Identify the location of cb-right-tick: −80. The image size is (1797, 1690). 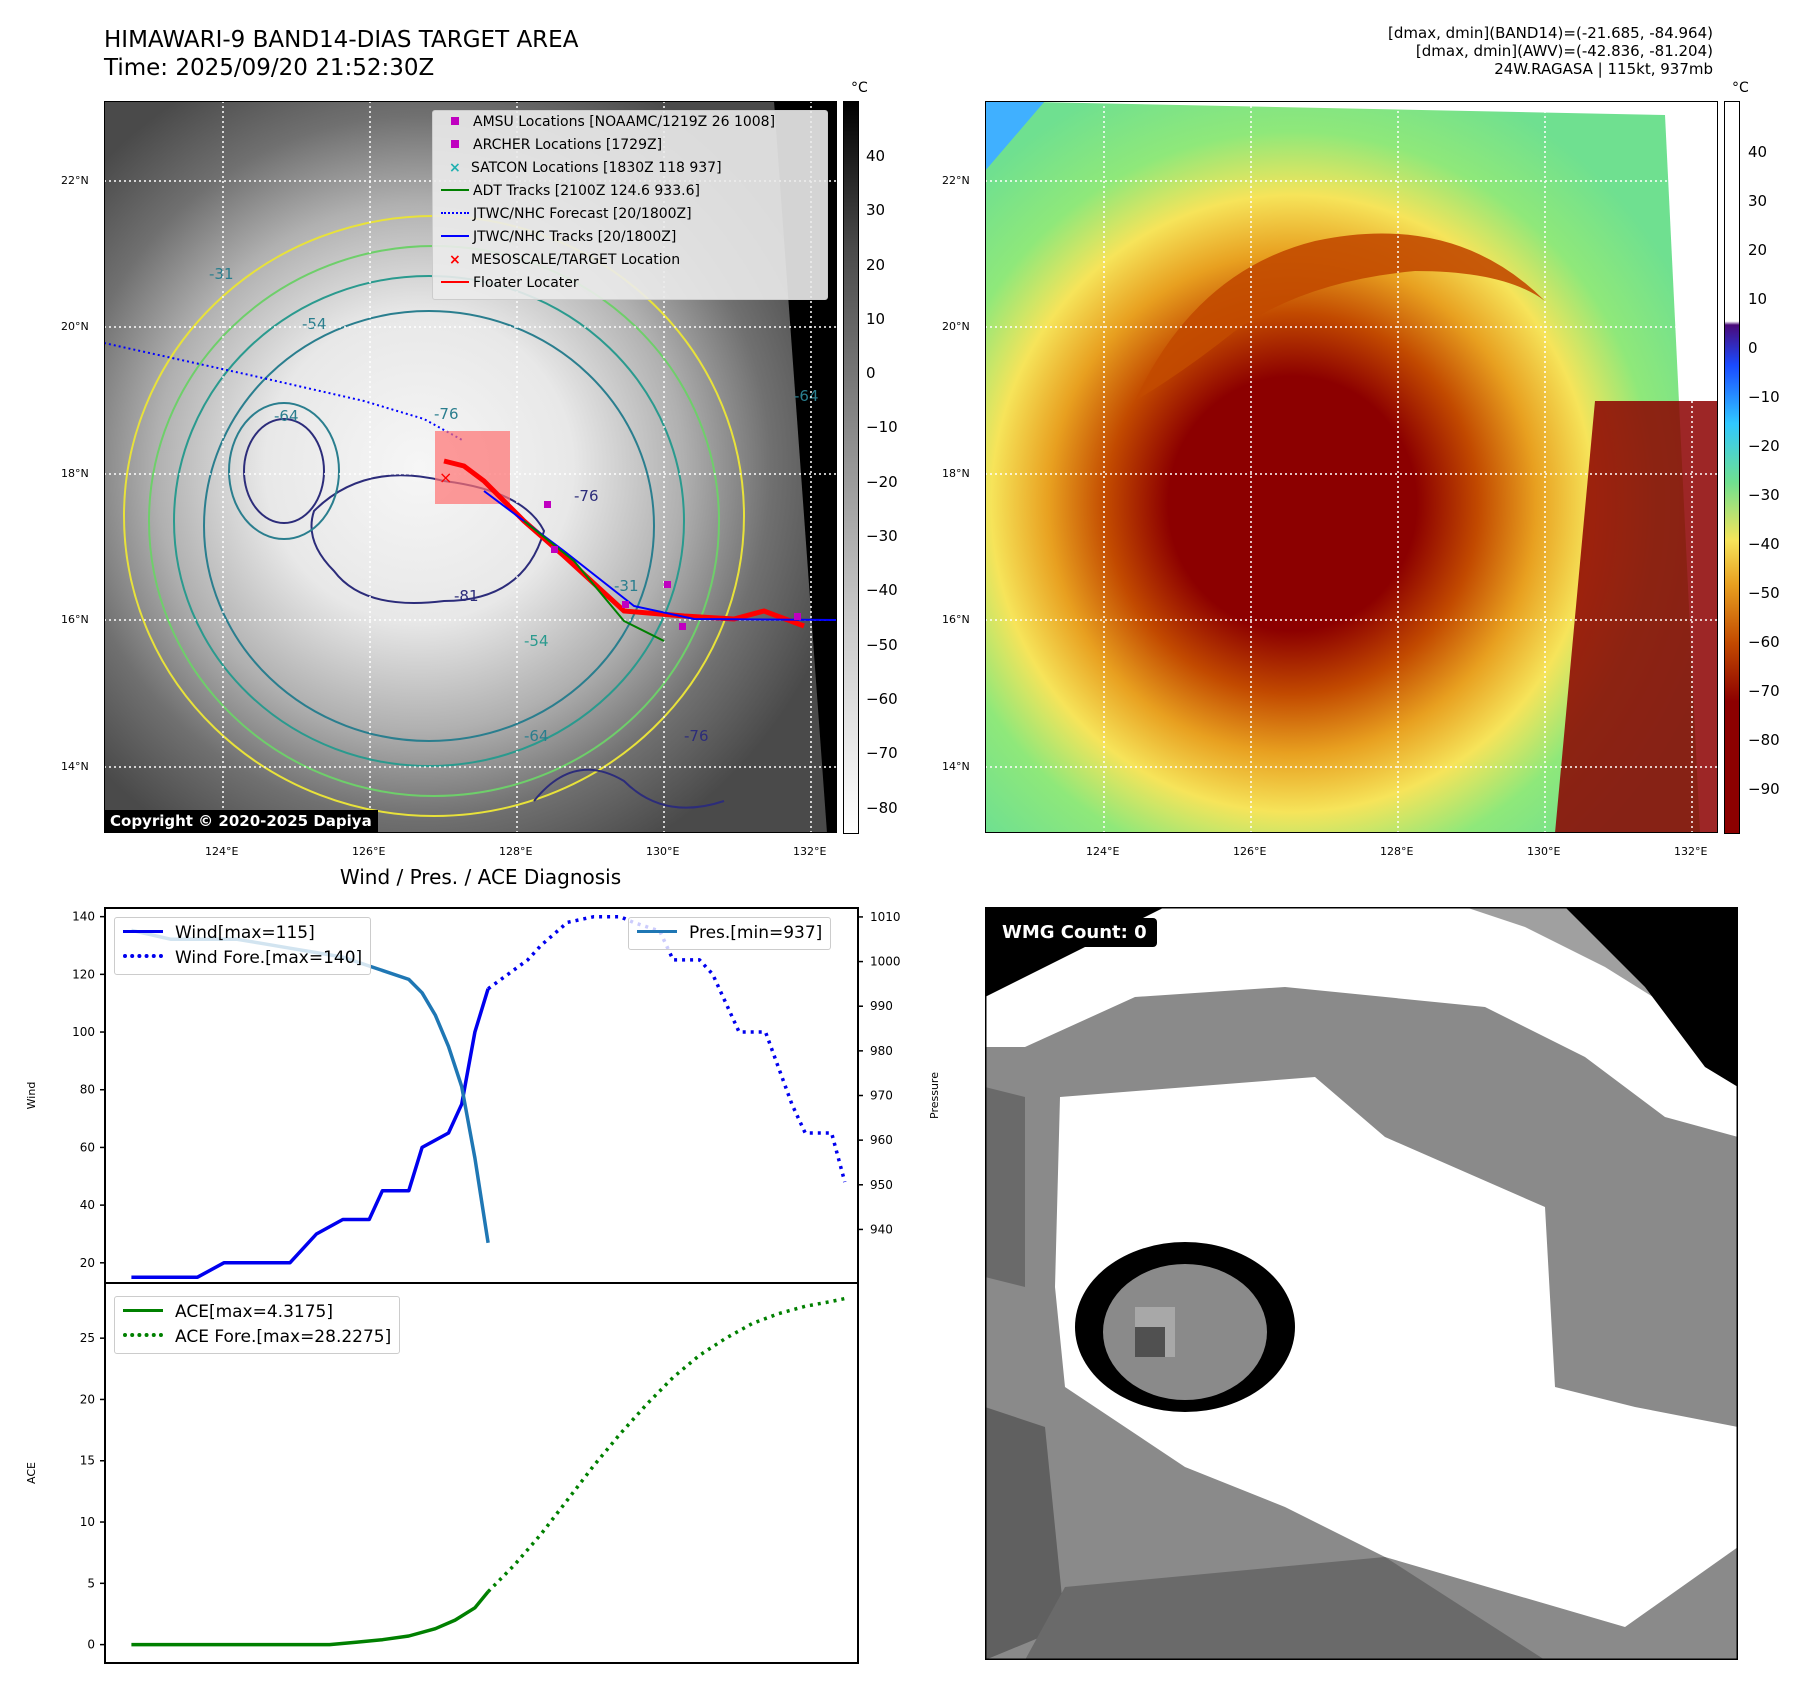
(1764, 740).